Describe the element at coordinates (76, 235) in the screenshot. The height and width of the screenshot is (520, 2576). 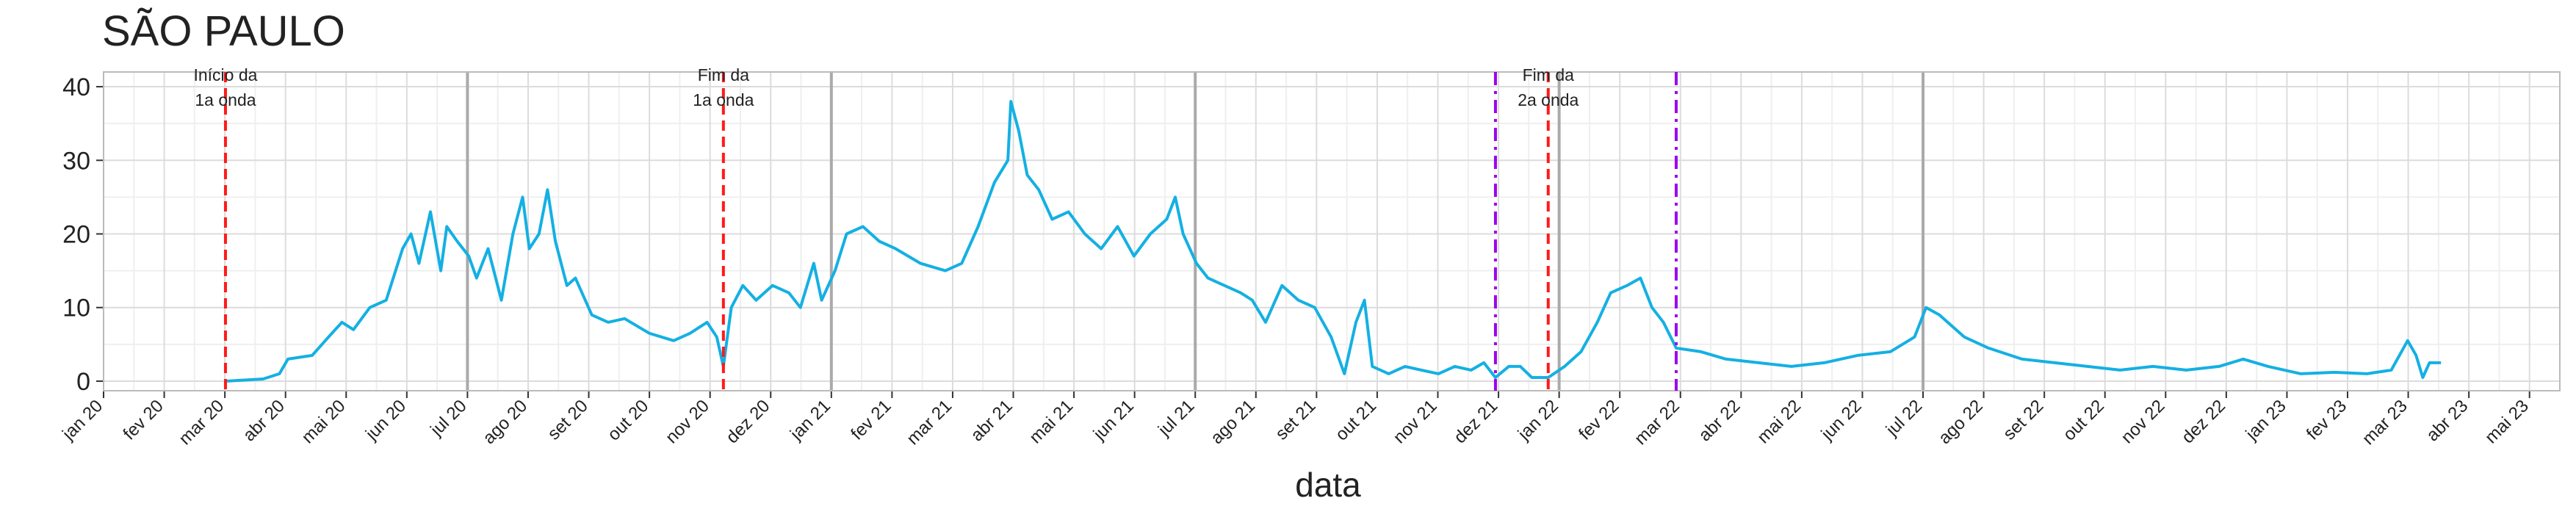
I see `y-tick-label: 20` at that location.